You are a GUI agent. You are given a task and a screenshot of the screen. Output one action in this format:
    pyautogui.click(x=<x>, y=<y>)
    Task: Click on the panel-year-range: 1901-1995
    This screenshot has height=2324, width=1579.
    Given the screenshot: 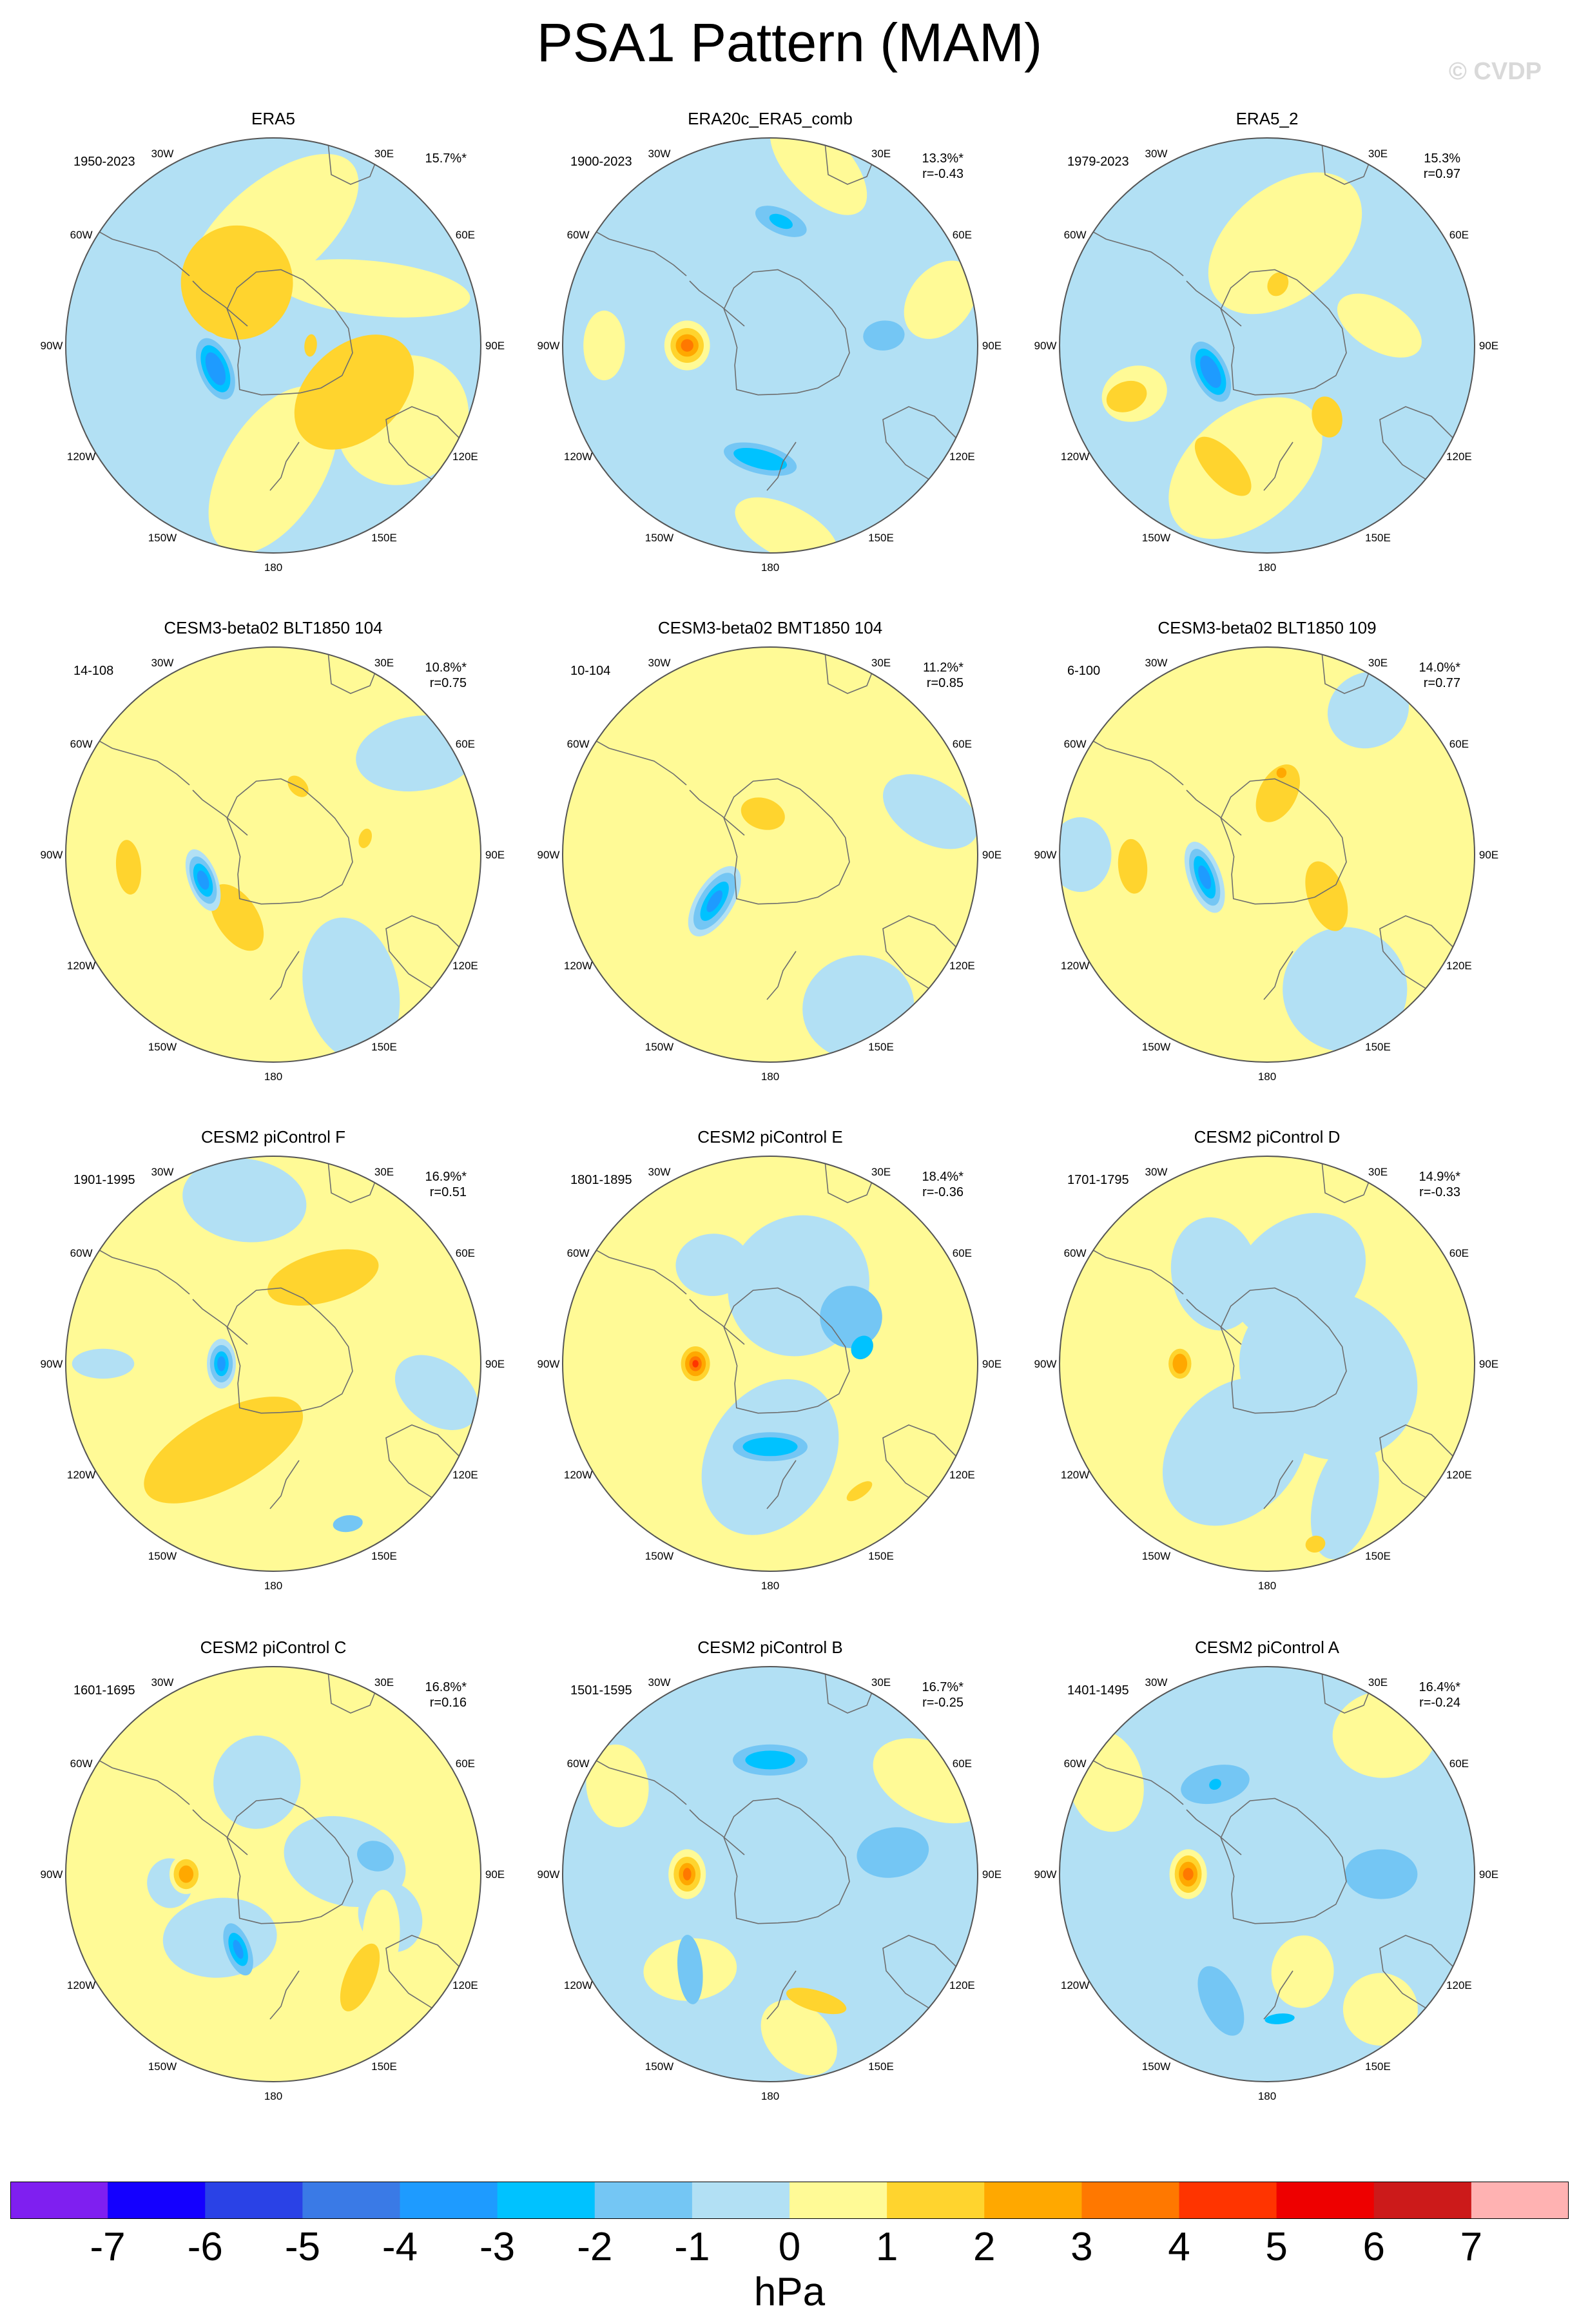 What is the action you would take?
    pyautogui.click(x=104, y=1180)
    